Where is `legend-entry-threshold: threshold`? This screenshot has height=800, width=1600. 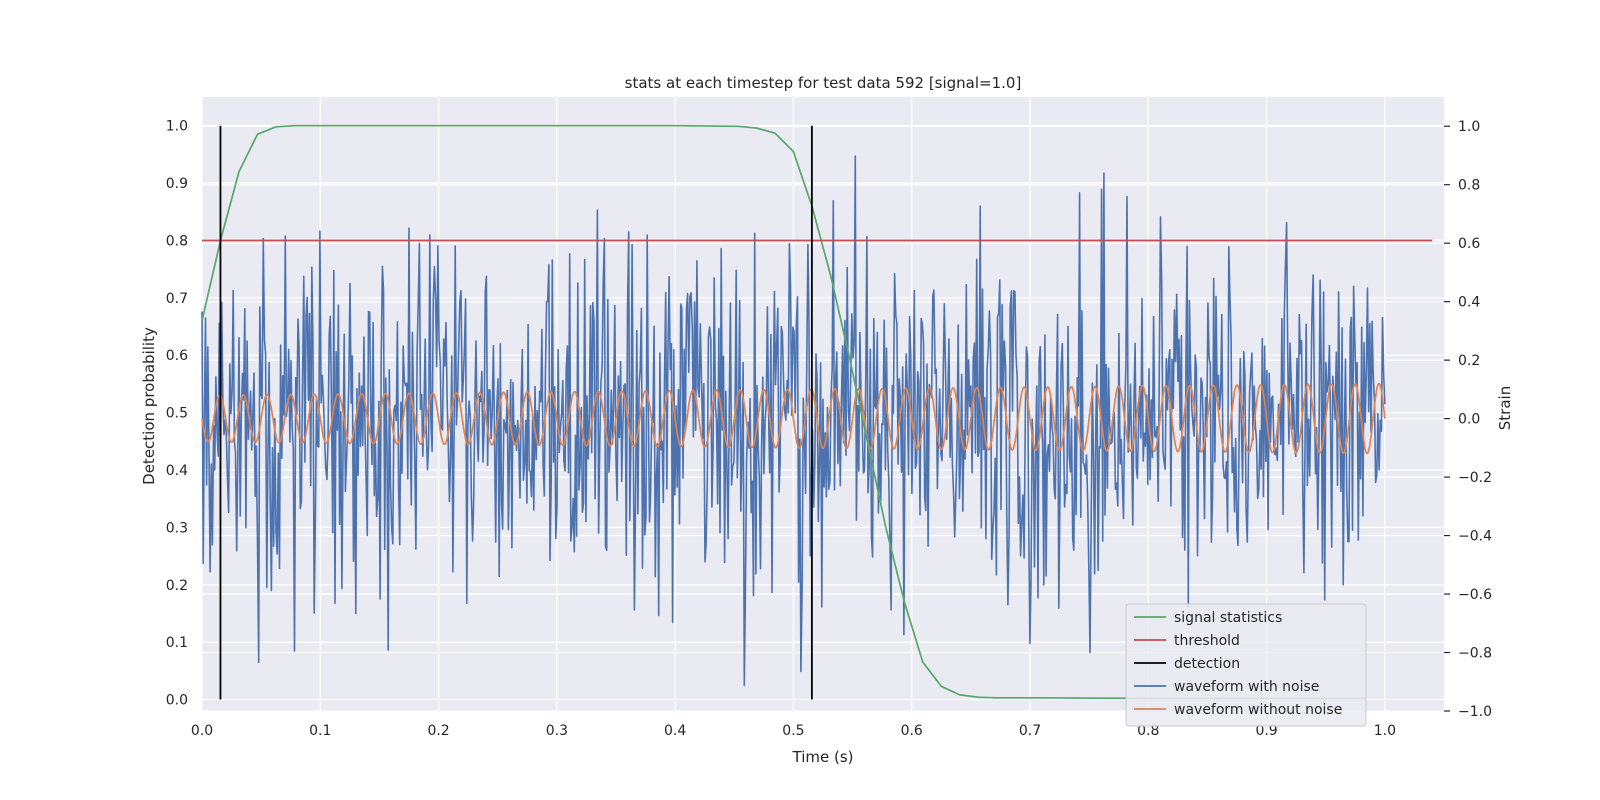
legend-entry-threshold: threshold is located at coordinates (1187, 641).